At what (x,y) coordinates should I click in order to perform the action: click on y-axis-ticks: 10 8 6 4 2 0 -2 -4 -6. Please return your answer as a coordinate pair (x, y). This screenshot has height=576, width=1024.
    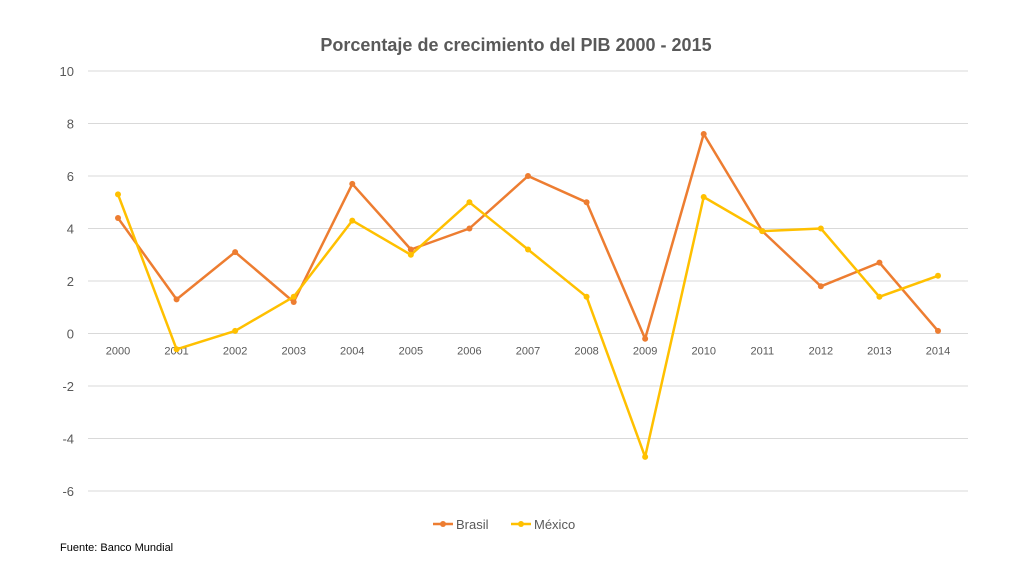
    Looking at the image, I should click on (67, 281).